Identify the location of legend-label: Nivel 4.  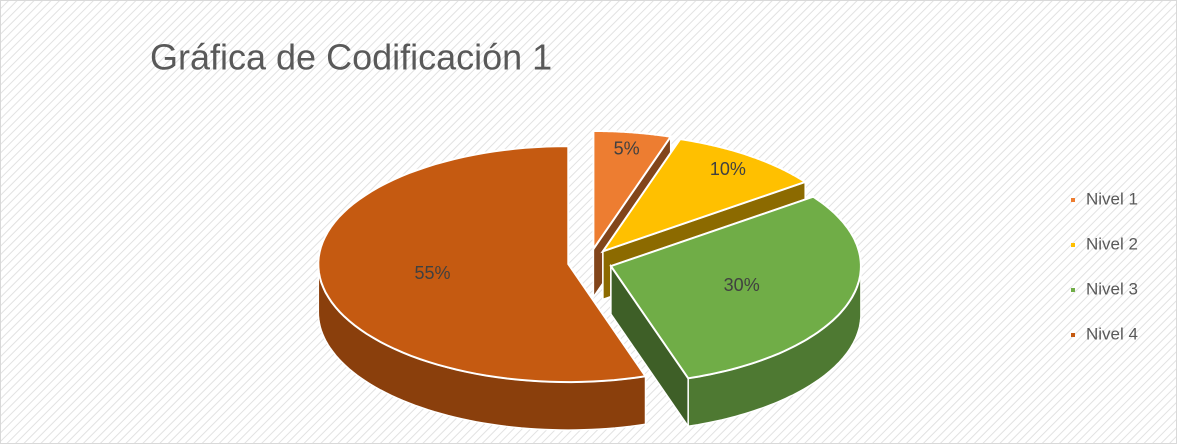
(1112, 333).